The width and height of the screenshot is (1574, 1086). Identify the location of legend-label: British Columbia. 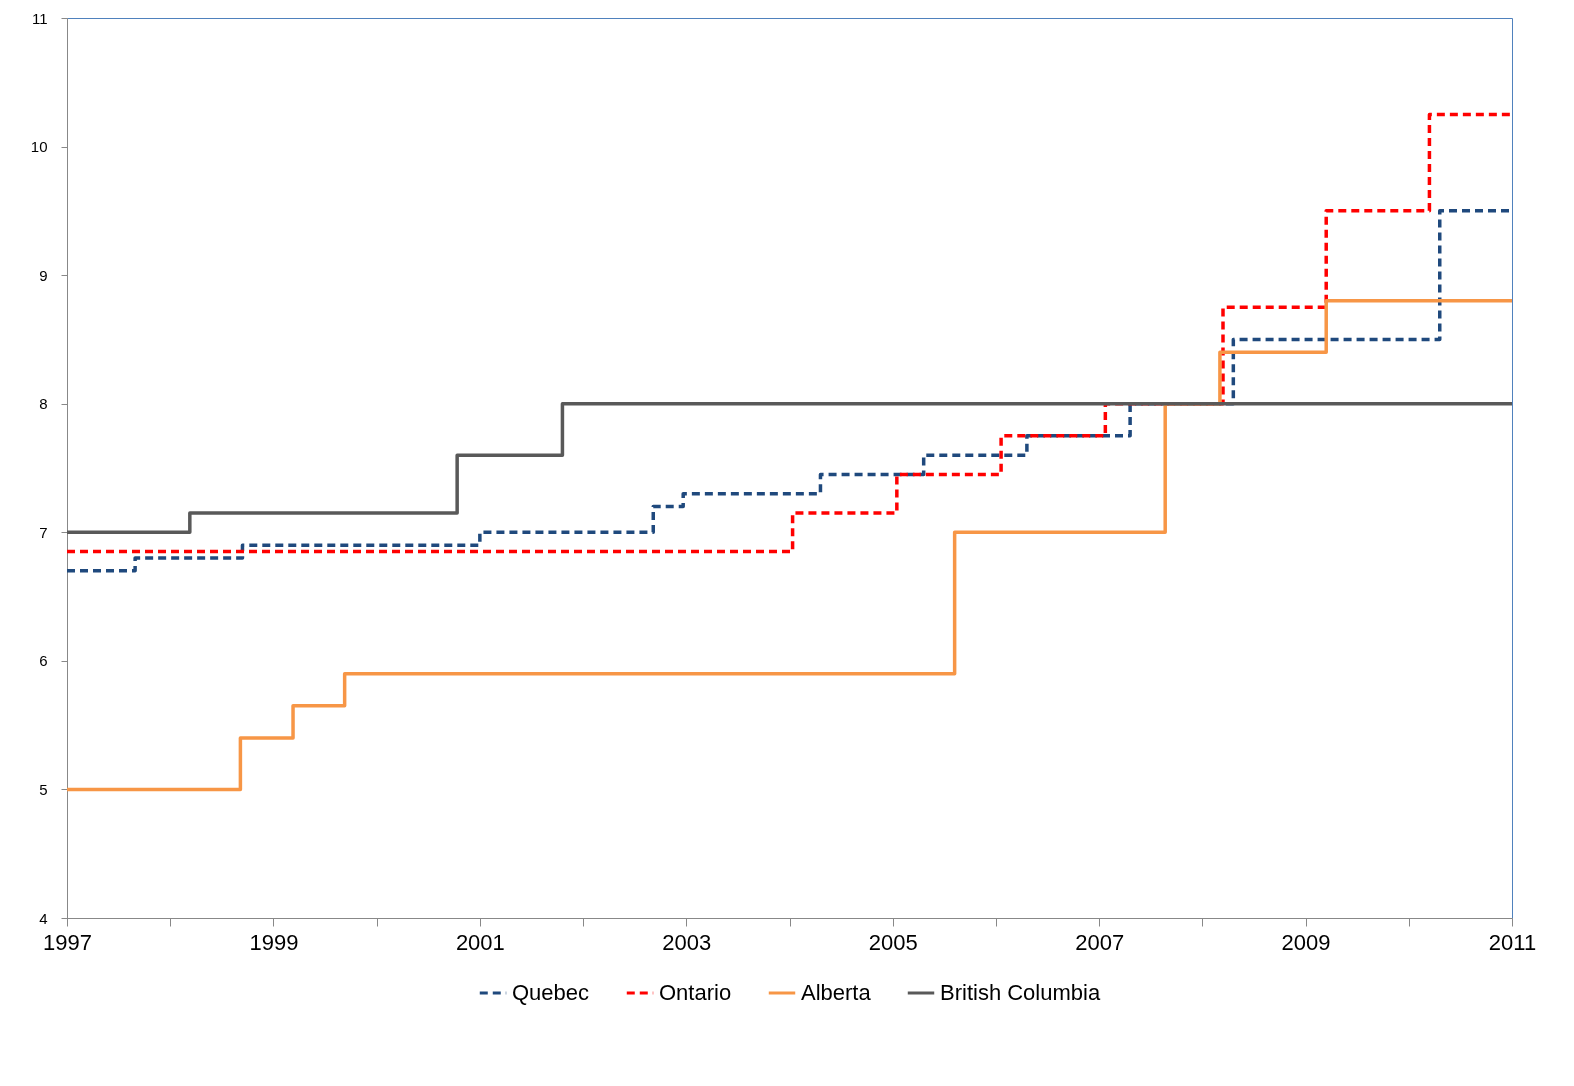
(1020, 992).